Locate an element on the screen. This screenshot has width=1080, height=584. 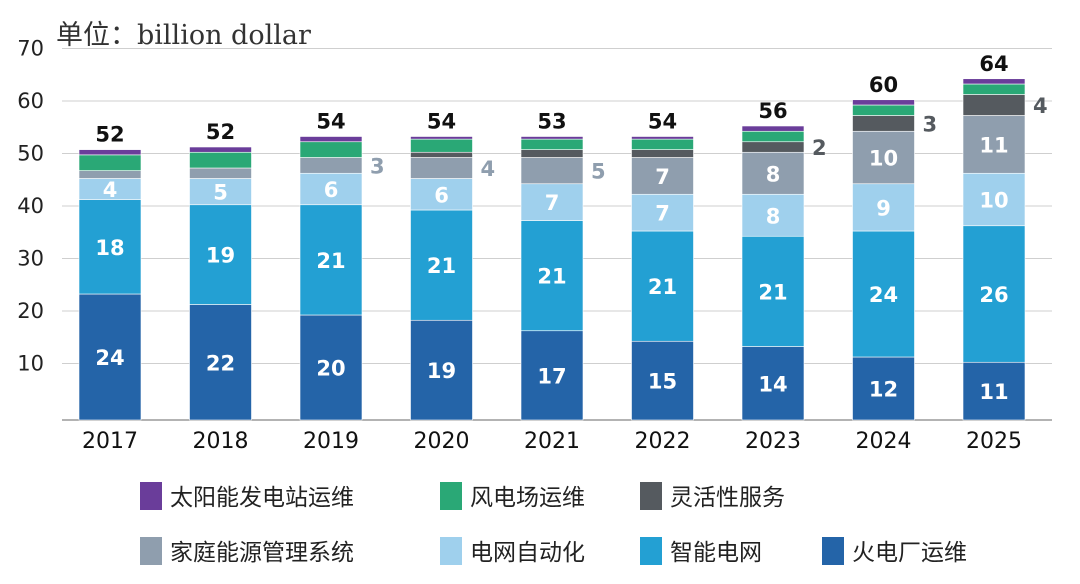
bar-segment-2018-s0 is located at coordinates (220, 362).